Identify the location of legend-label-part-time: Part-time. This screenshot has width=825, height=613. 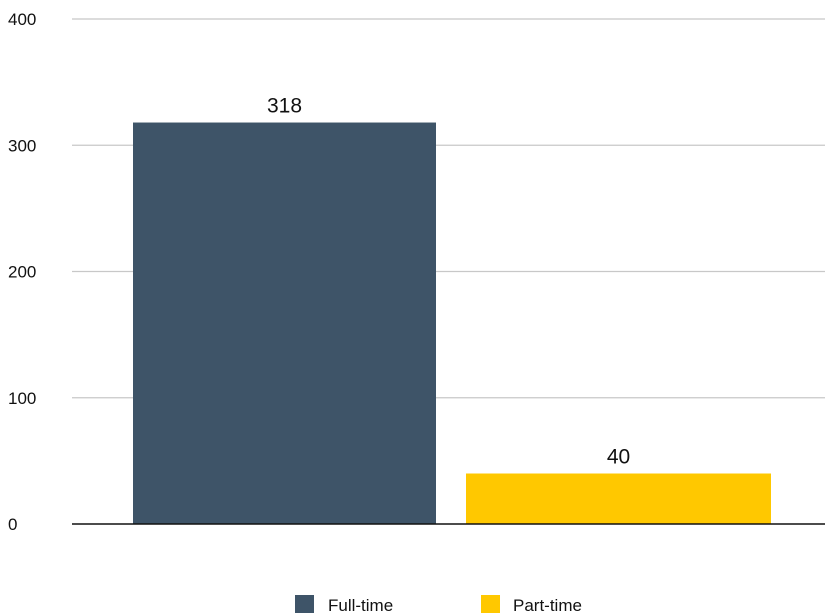
(547, 604).